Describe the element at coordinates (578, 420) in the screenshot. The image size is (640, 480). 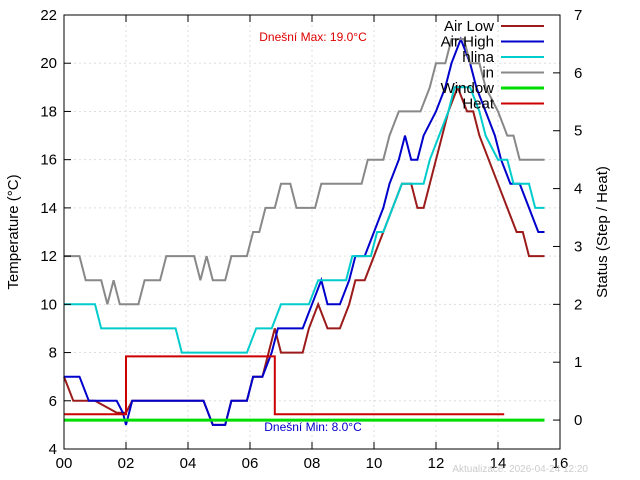
I see `y2-tick-label: 0` at that location.